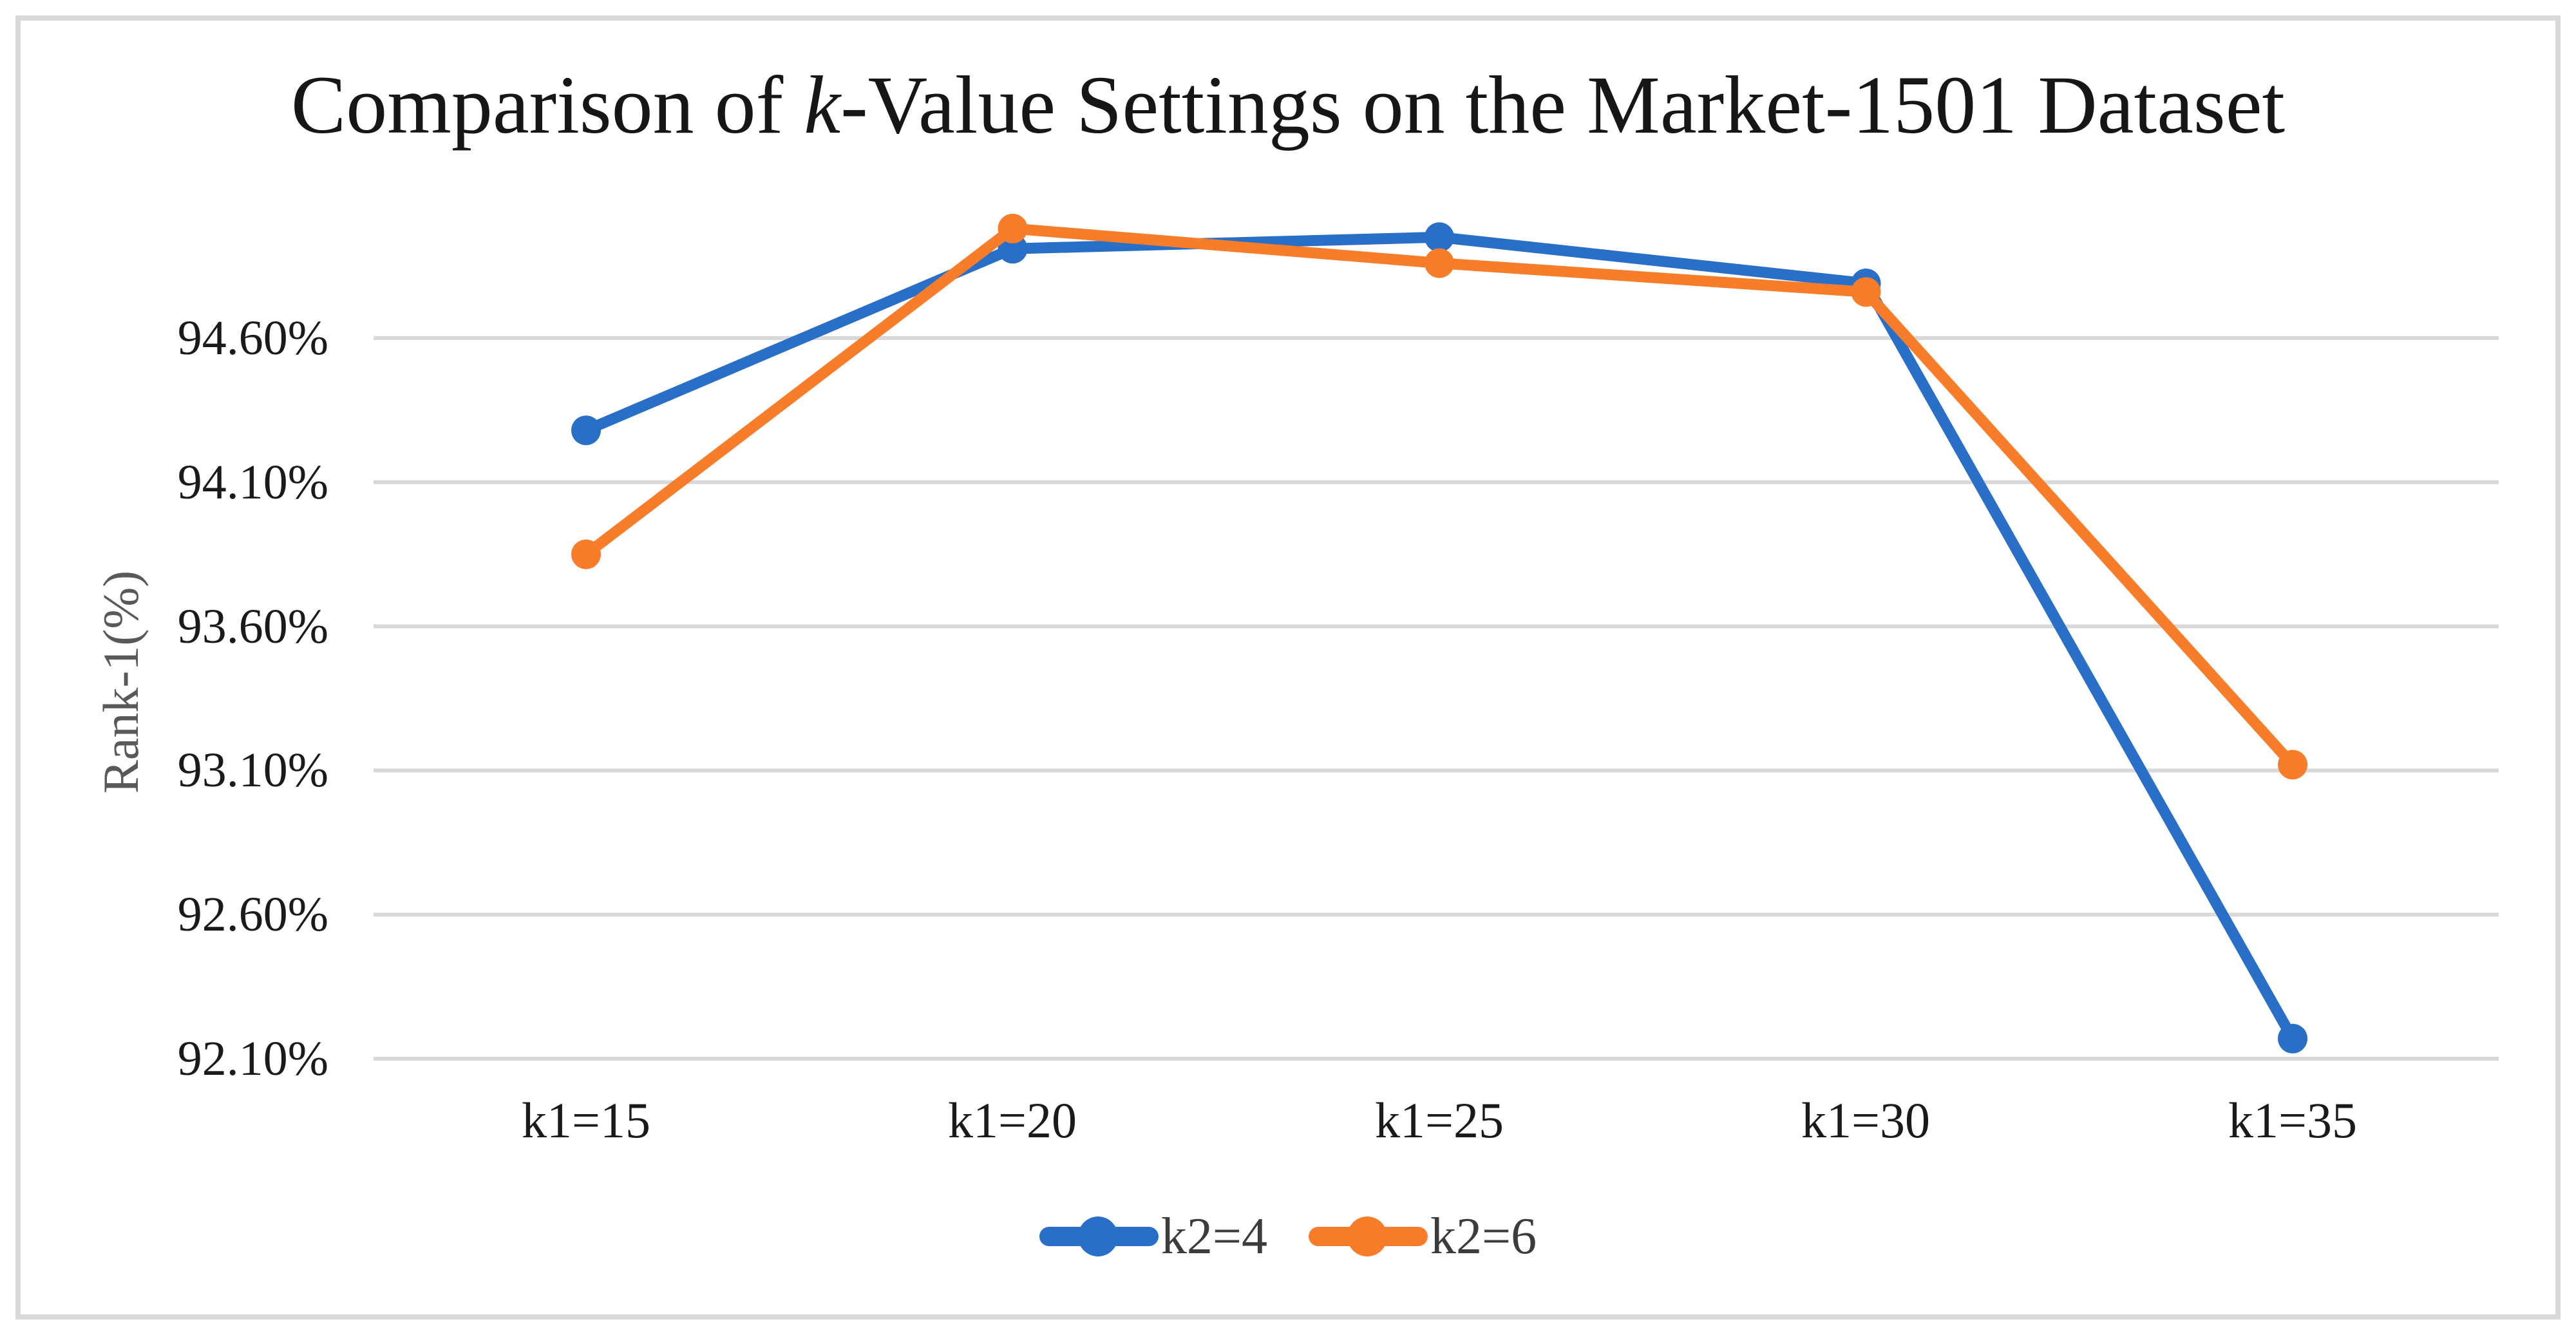 Image resolution: width=2576 pixels, height=1335 pixels. What do you see at coordinates (253, 338) in the screenshot?
I see `y-tick-label-94-60: 94.60%` at bounding box center [253, 338].